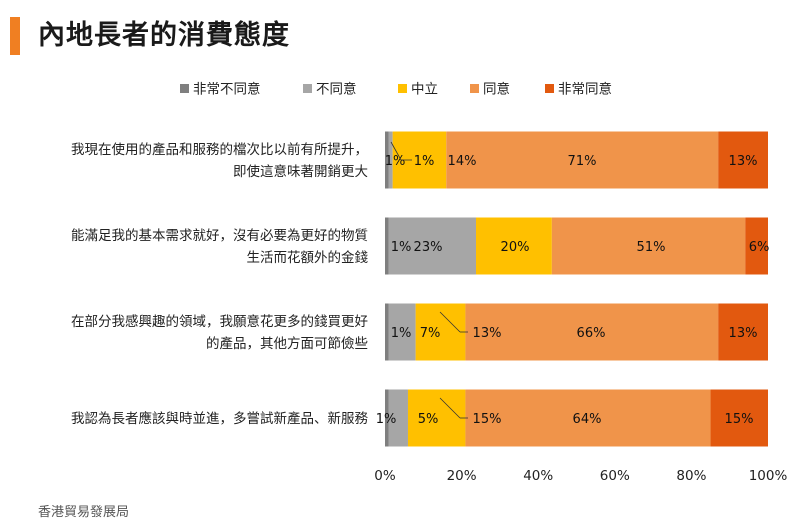 This screenshot has width=800, height=532. What do you see at coordinates (396, 89) in the screenshot?
I see `chart-legend: 非常不同意 不同意 中立 同意 非常同意` at bounding box center [396, 89].